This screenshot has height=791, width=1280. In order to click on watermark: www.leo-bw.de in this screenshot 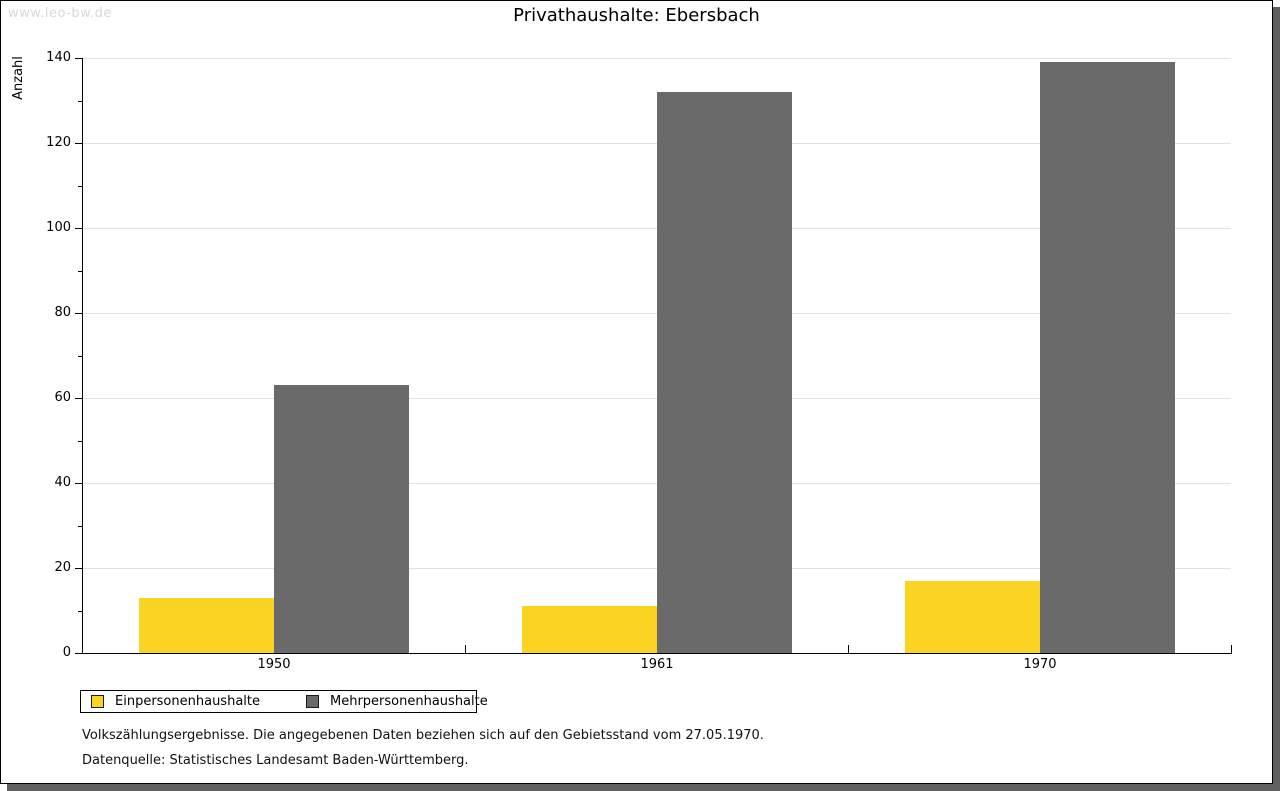, I will do `click(60, 13)`.